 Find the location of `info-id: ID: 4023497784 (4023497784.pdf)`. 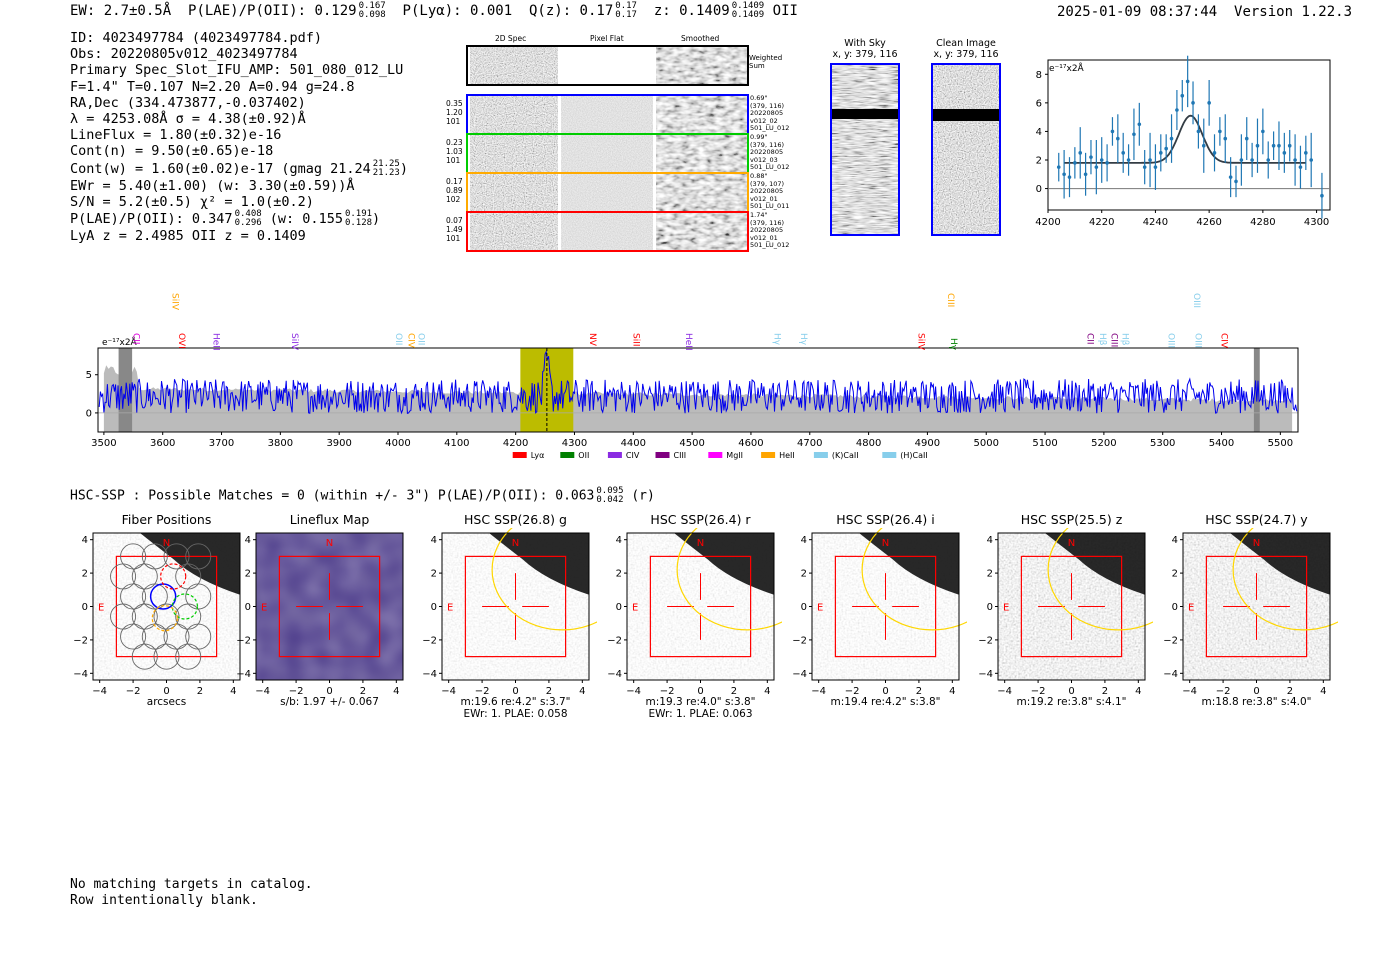

info-id: ID: 4023497784 (4023497784.pdf) is located at coordinates (196, 38).